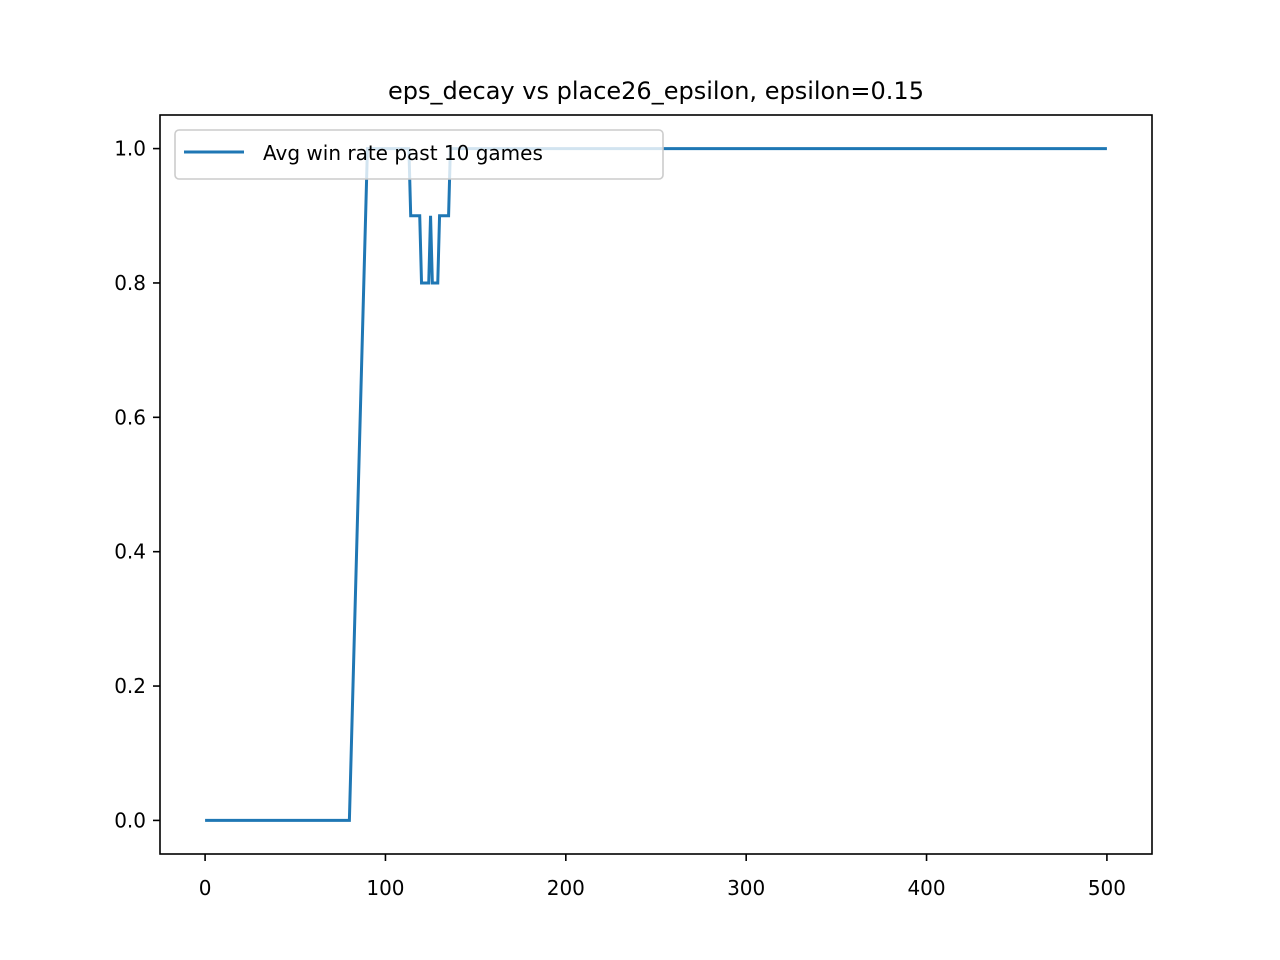  Describe the element at coordinates (205, 888) in the screenshot. I see `x-tick-label: 0` at that location.